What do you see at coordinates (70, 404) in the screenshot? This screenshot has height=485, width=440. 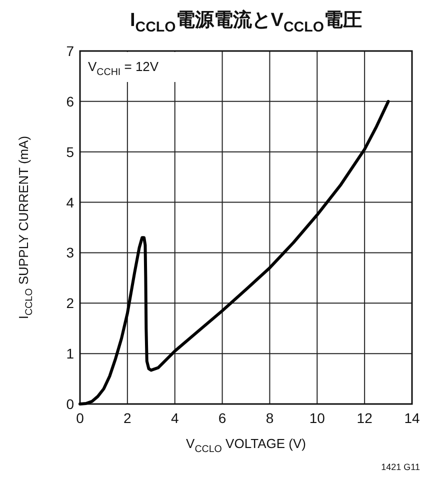 I see `y-tick-label: 0` at bounding box center [70, 404].